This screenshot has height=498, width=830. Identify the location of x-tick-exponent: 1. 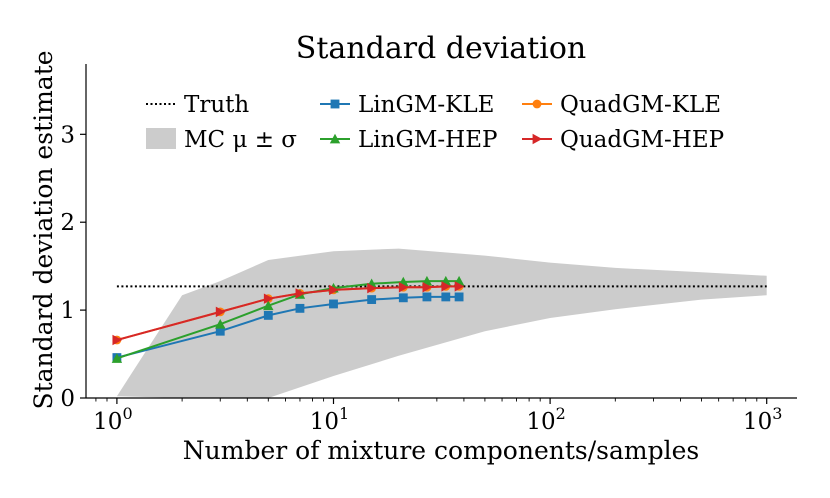
(344, 413).